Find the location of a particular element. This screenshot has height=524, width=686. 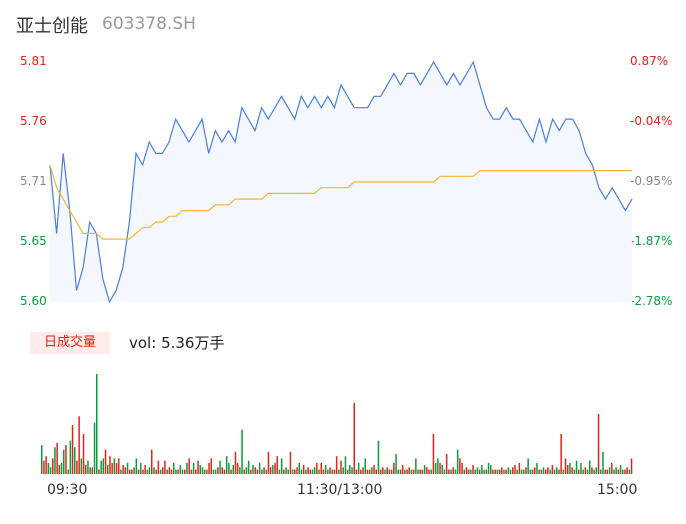

y-left-tick: 5.81 is located at coordinates (33, 61).